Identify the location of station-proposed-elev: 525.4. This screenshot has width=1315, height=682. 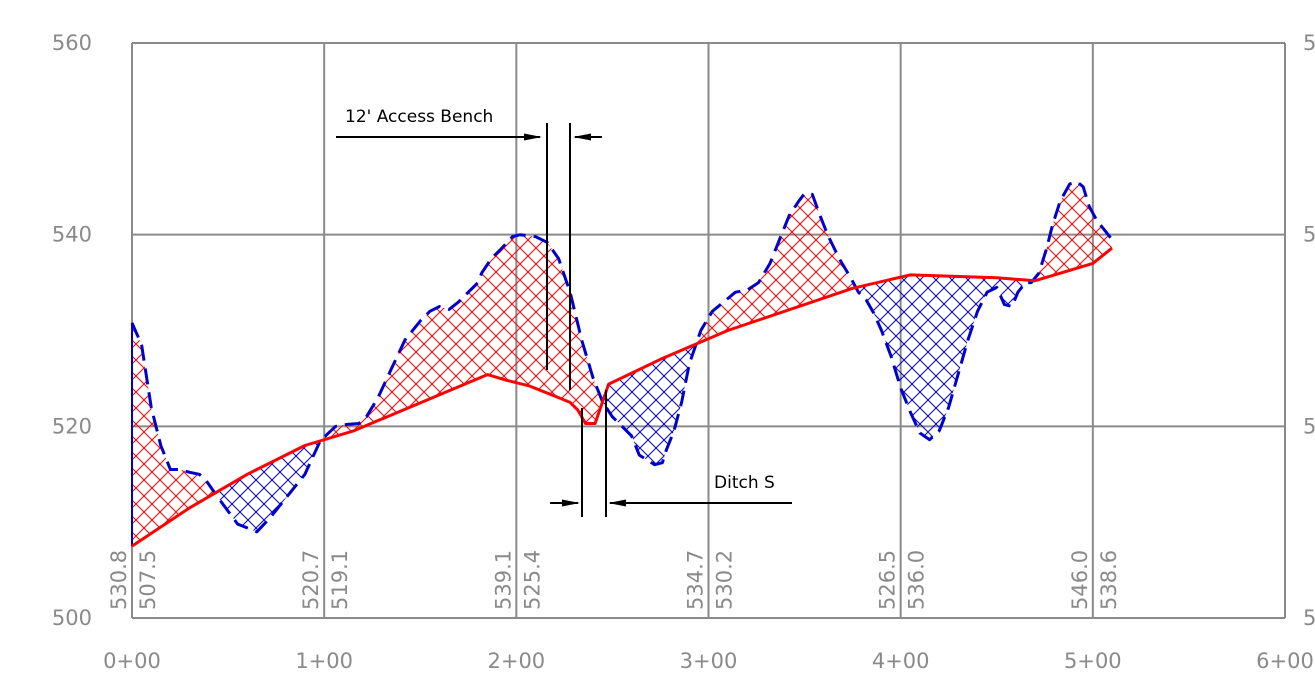
(532, 580).